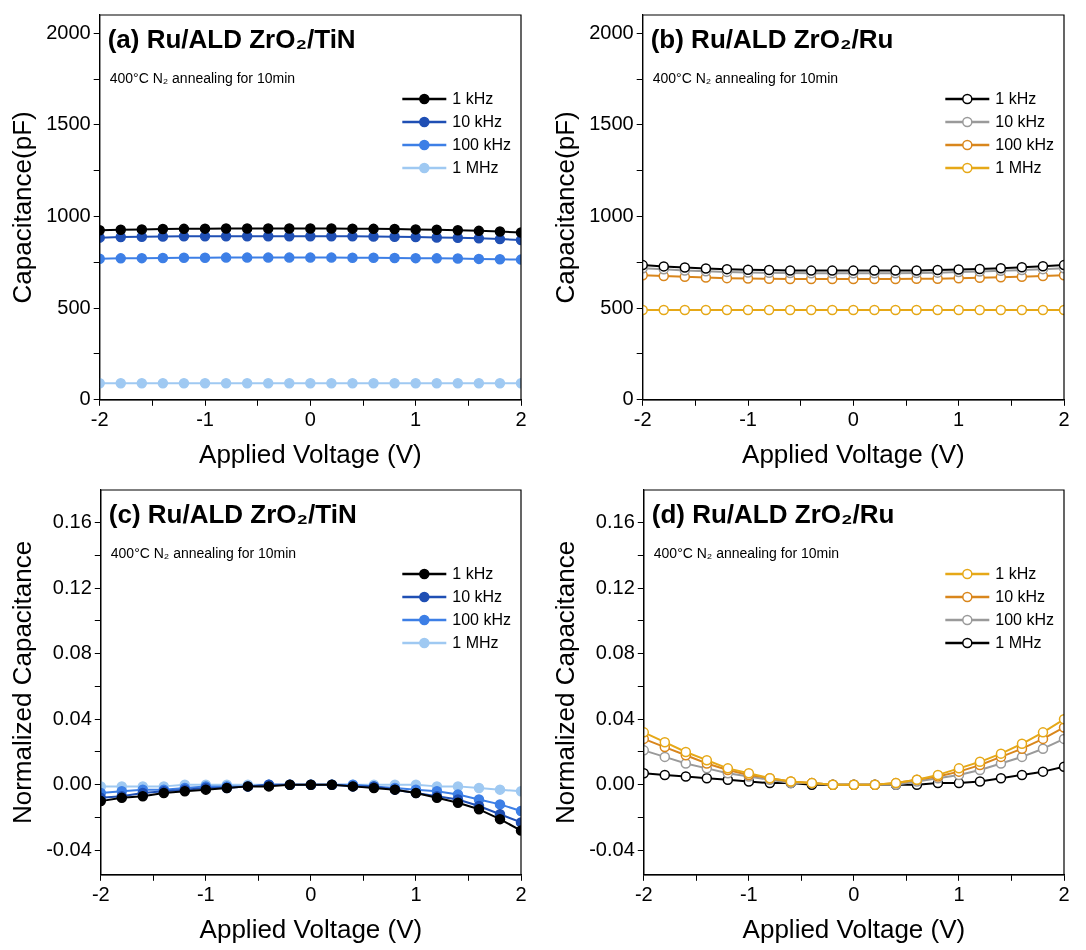 This screenshot has width=1086, height=950. What do you see at coordinates (773, 514) in the screenshot?
I see `chart-title: (d) Ru/ALD ZrO₂/Ru` at bounding box center [773, 514].